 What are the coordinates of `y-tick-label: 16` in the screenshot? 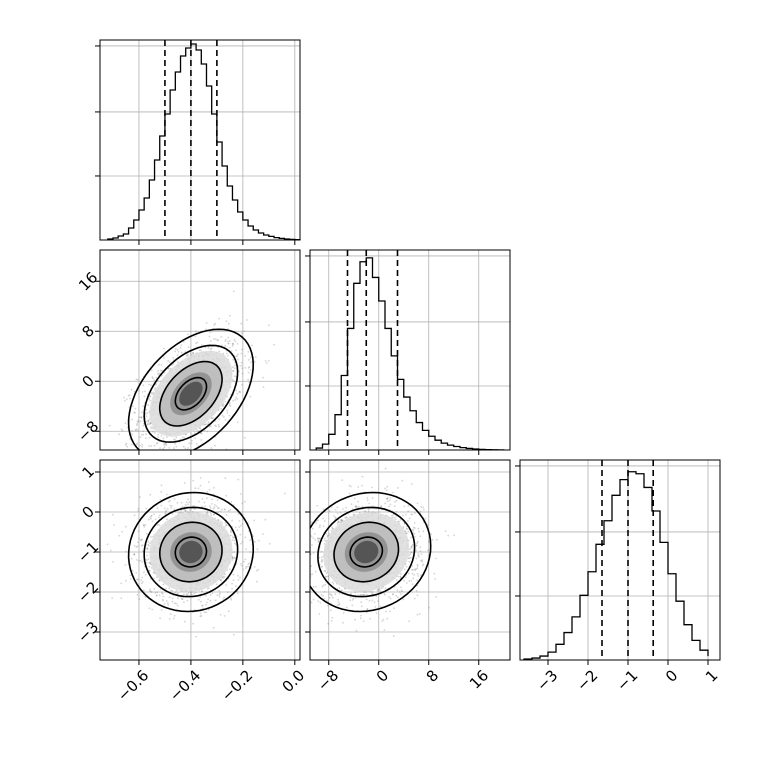 It's located at (88, 281).